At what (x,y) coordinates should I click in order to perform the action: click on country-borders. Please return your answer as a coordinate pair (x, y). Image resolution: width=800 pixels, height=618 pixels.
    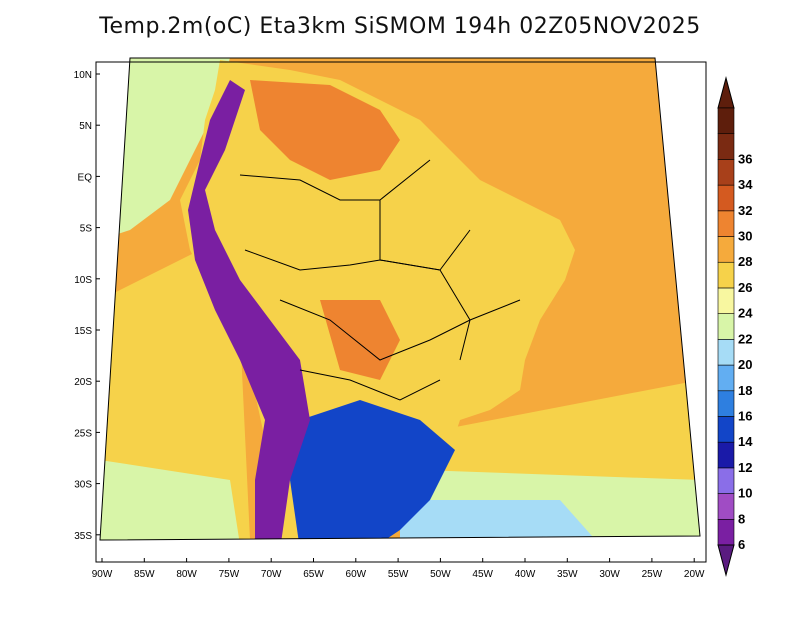
    Looking at the image, I should click on (380, 280).